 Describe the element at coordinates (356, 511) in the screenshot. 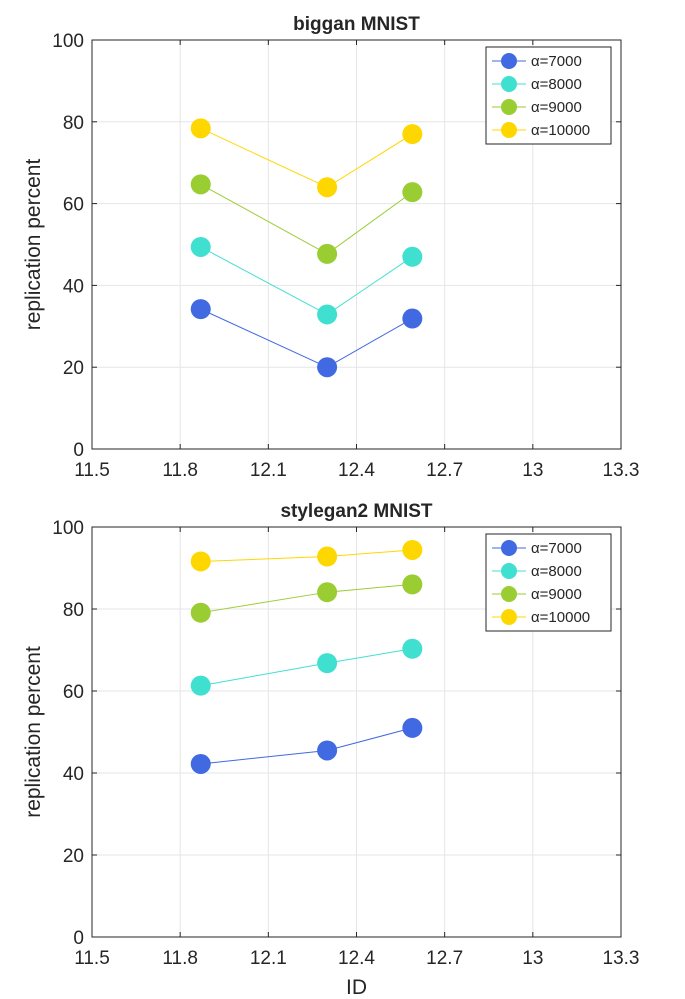

I see `chart-title: stylegan2 MNIST` at that location.